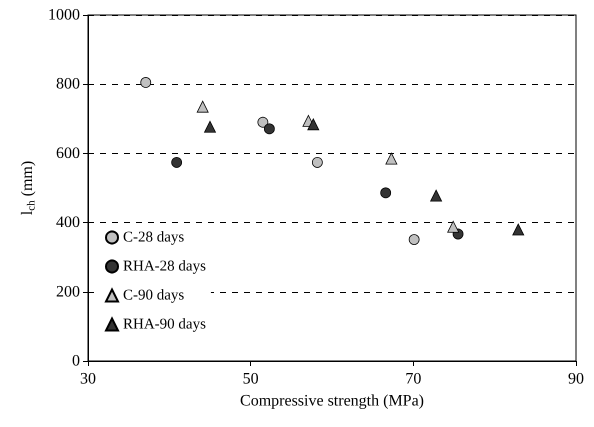 This screenshot has height=427, width=594. What do you see at coordinates (164, 324) in the screenshot?
I see `legend-label: RHA-90 days` at bounding box center [164, 324].